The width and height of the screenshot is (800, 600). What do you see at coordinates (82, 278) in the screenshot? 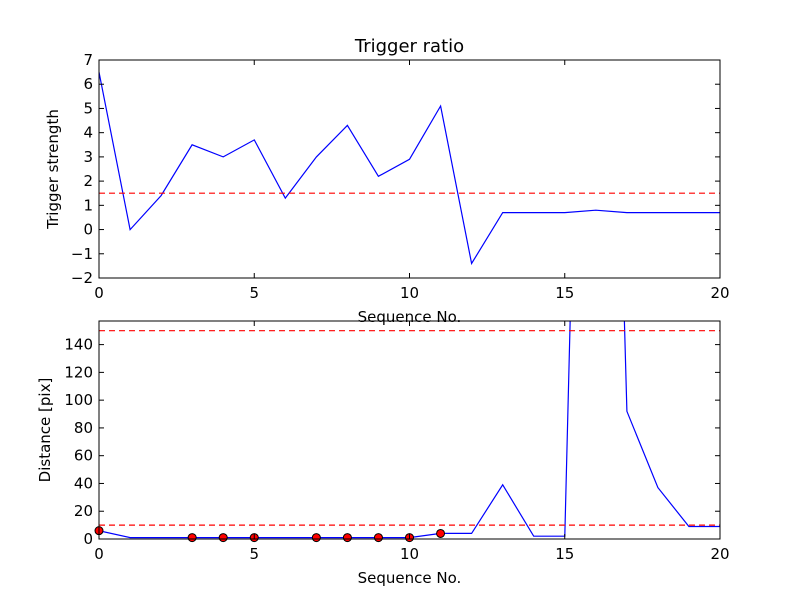
I see `y-tick-label: −2` at bounding box center [82, 278].